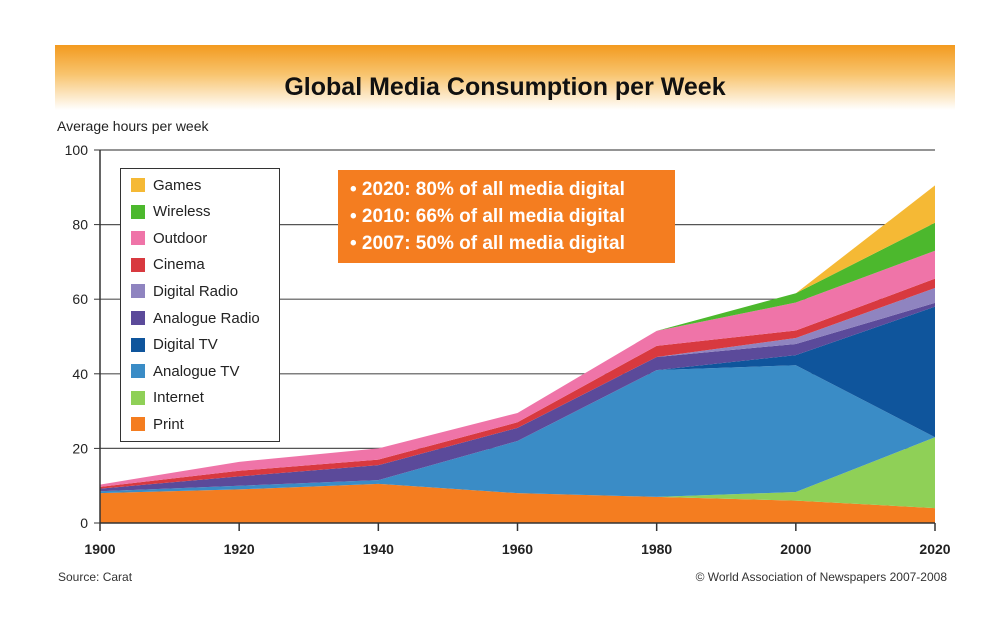  What do you see at coordinates (487, 243) in the screenshot?
I see `annotation-2007: • 2007: 50% of all media digital` at bounding box center [487, 243].